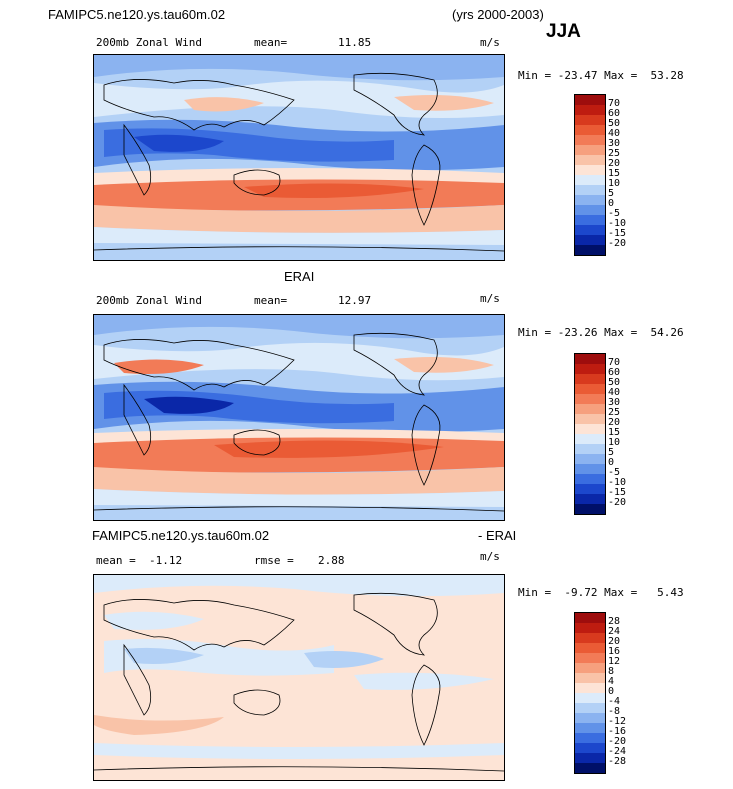  What do you see at coordinates (490, 556) in the screenshot?
I see `panel3-units: m/s` at bounding box center [490, 556].